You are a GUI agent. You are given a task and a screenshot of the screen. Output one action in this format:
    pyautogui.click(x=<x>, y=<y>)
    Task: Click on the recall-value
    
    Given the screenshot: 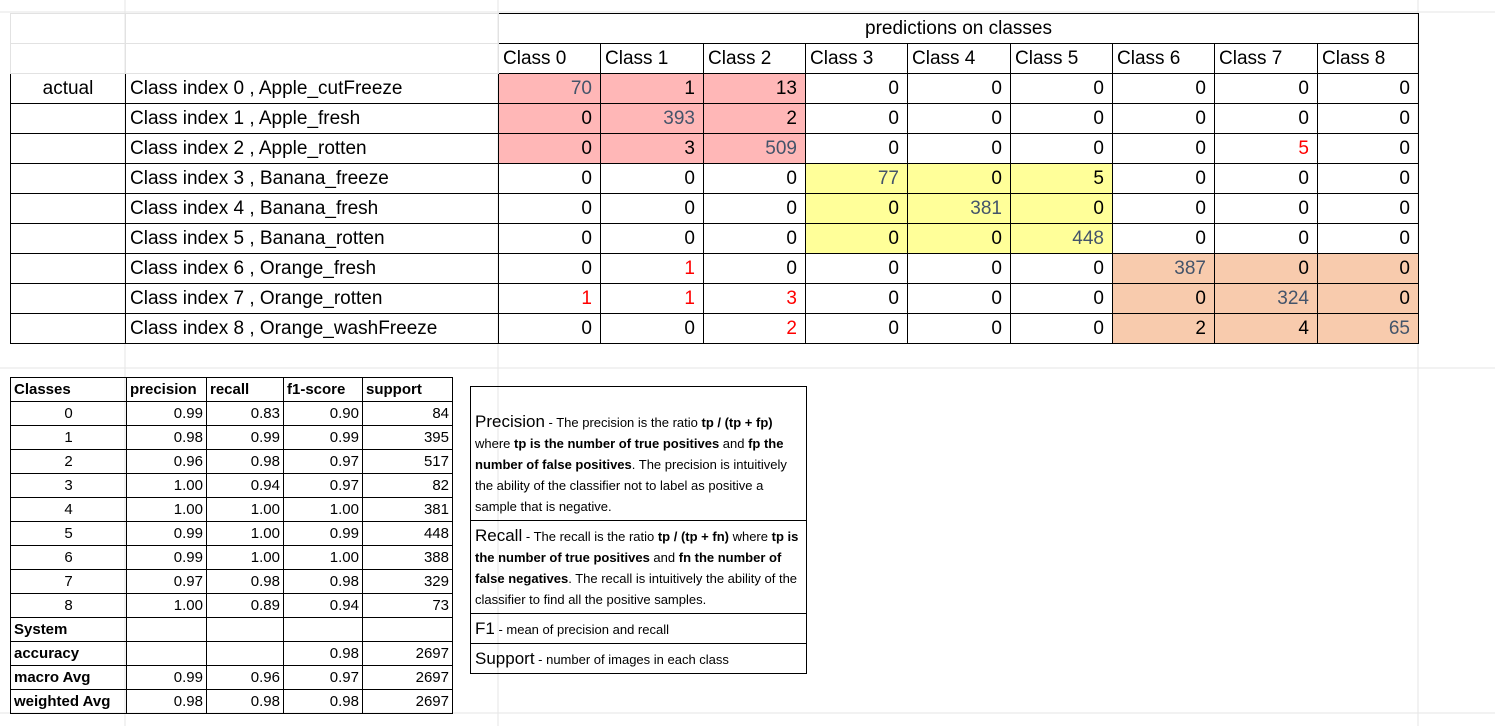 What is the action you would take?
    pyautogui.click(x=245, y=653)
    